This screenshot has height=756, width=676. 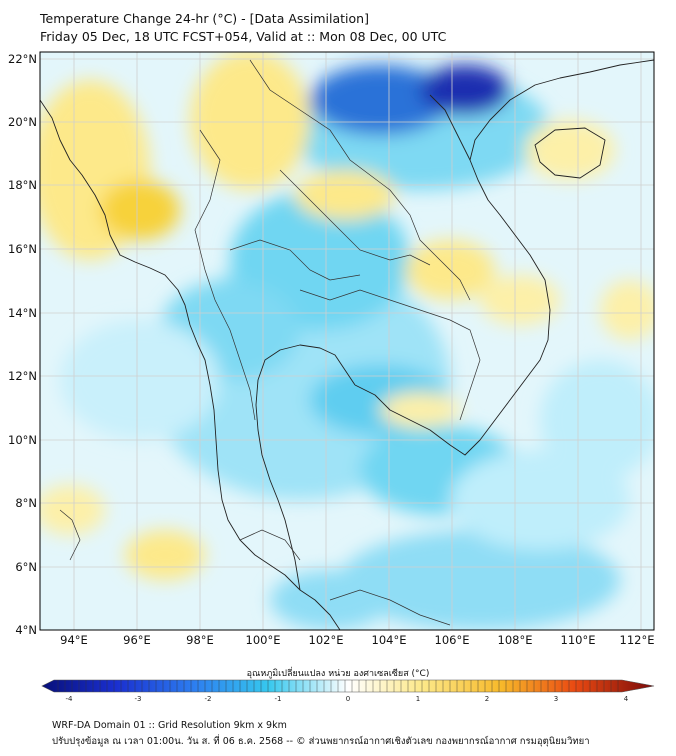 I want to click on lat-label: 18°N, so click(x=22, y=185).